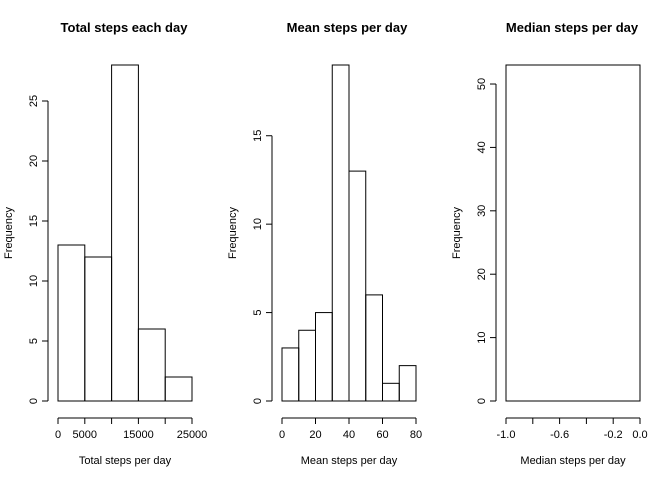 The height and width of the screenshot is (485, 672). What do you see at coordinates (125, 27) in the screenshot?
I see `chart-1-title: Total steps each day` at bounding box center [125, 27].